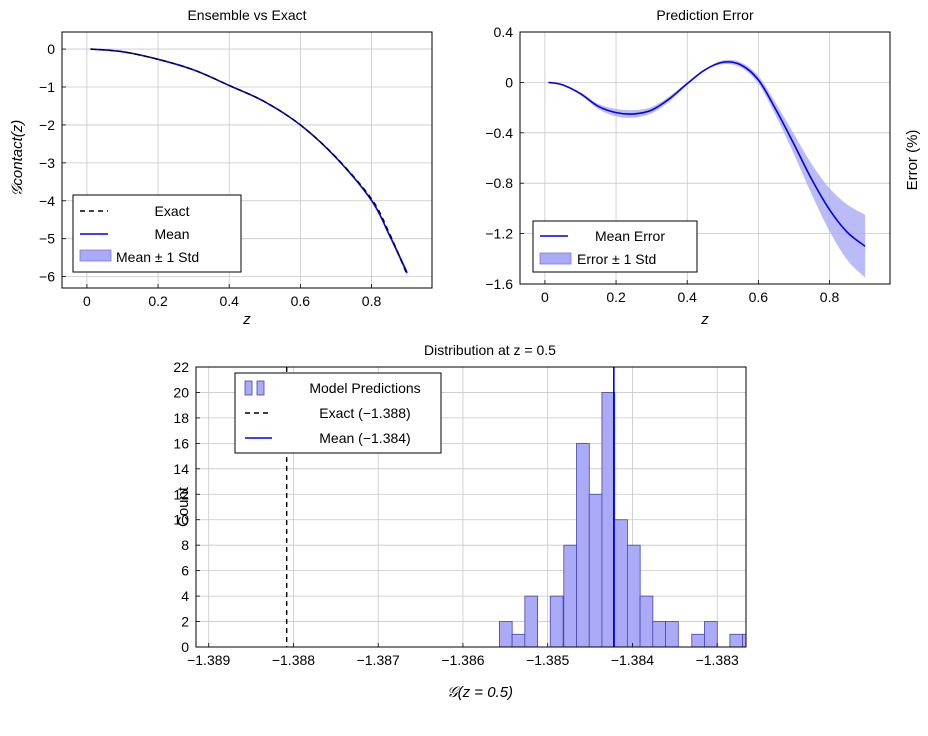 The height and width of the screenshot is (736, 928). I want to click on chart3-yticks: 0 2 4 6 8 10 12 14 16 18 20 22, so click(186, 507).